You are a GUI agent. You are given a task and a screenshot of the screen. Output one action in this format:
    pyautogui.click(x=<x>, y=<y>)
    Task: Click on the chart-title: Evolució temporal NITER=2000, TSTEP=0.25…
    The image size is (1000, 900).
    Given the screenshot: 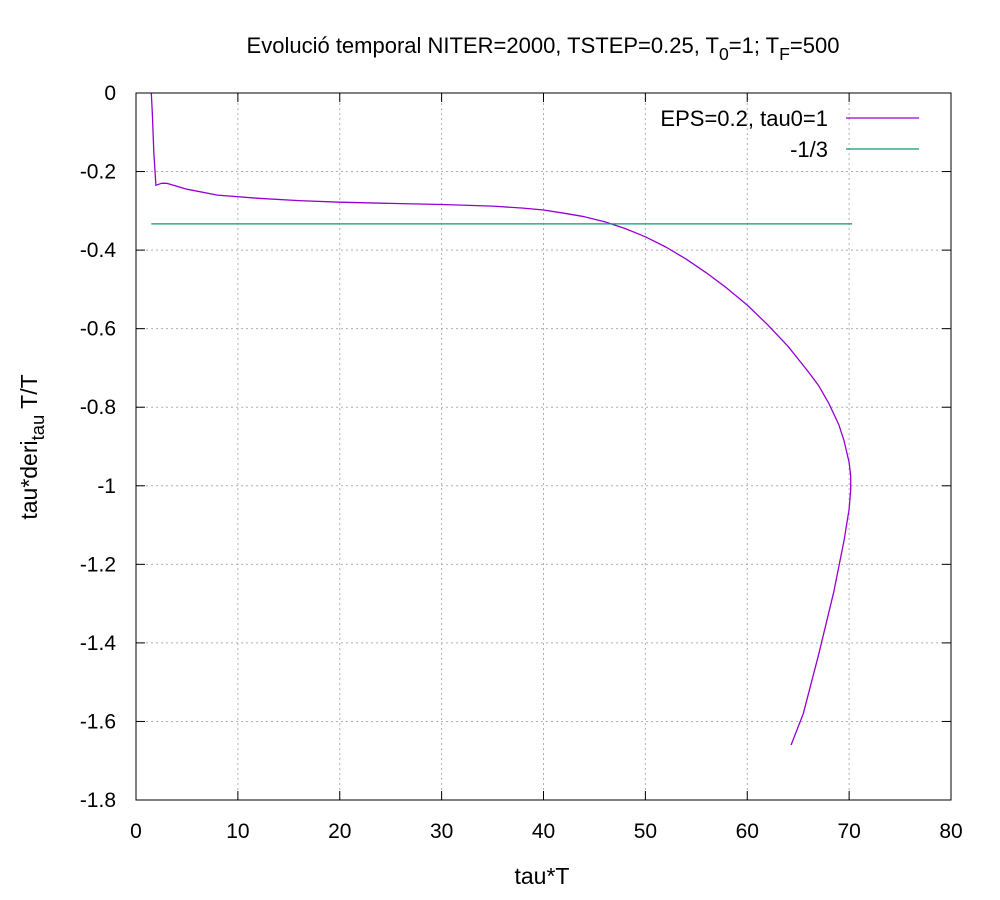 What is the action you would take?
    pyautogui.click(x=543, y=48)
    